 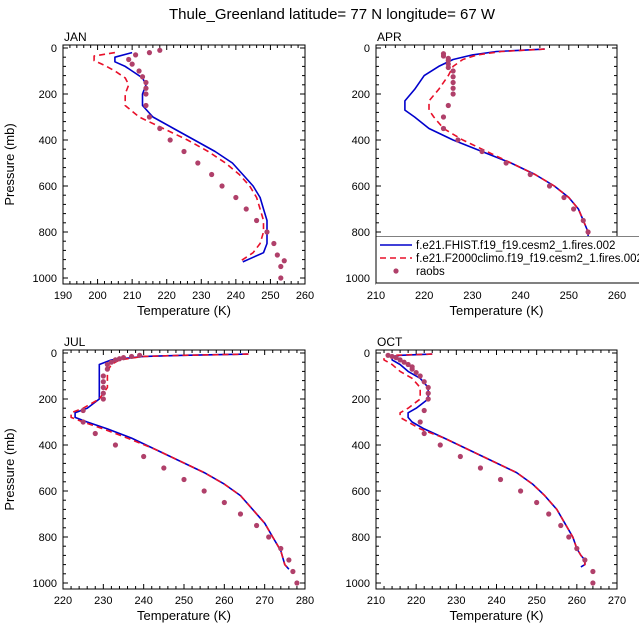 What do you see at coordinates (396, 271) in the screenshot?
I see `legend-raobs-marker` at bounding box center [396, 271].